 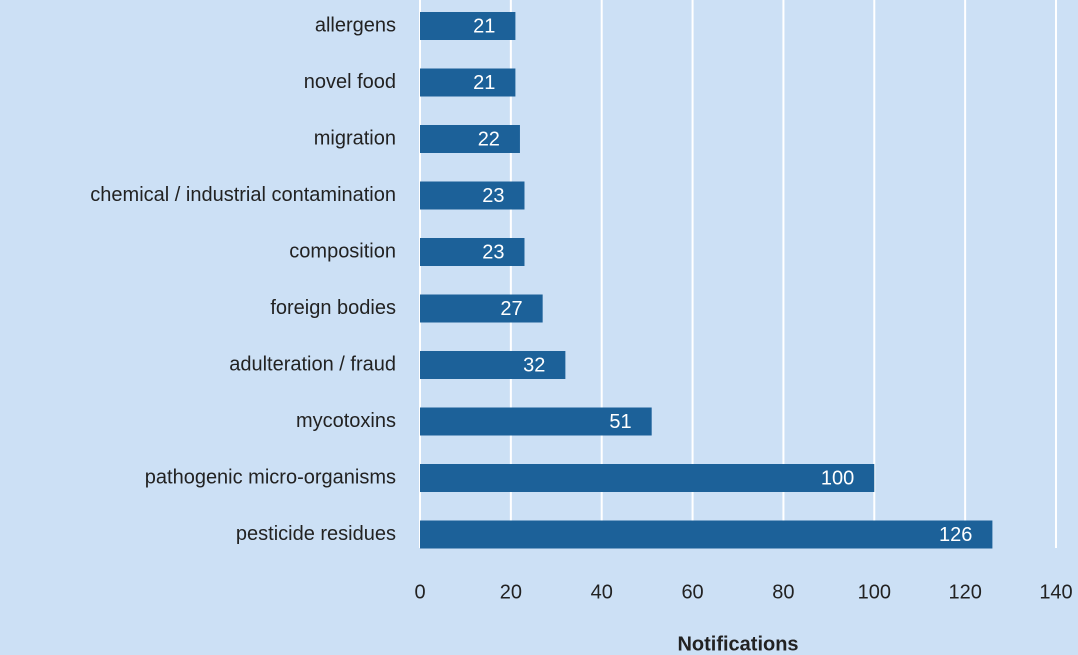 I want to click on x-tick-label: 120, so click(x=964, y=592).